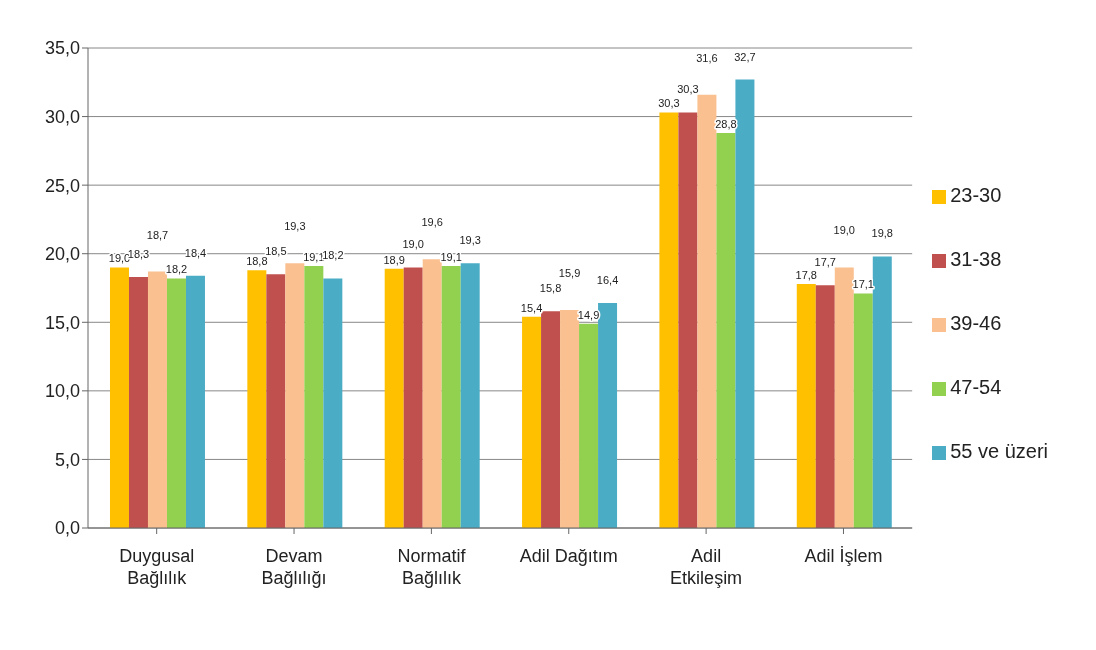  What do you see at coordinates (976, 259) in the screenshot?
I see `legend-label: 31-38` at bounding box center [976, 259].